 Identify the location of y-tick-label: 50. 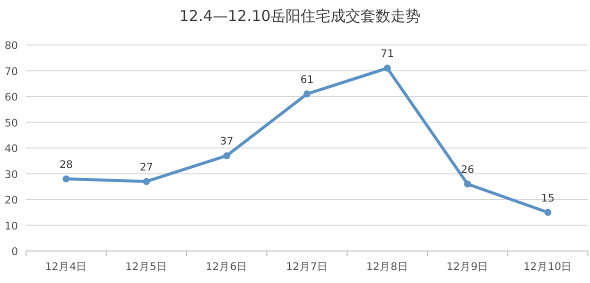
(11, 123).